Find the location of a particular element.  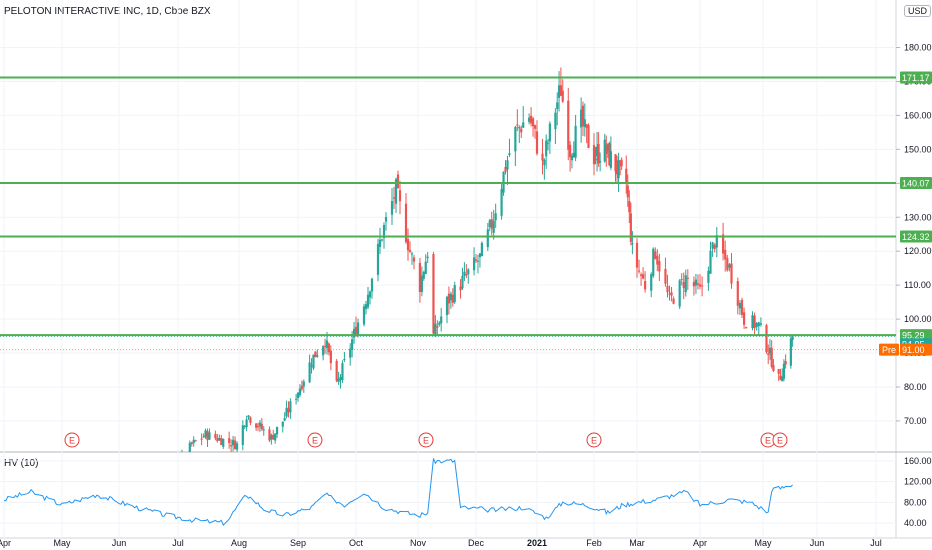

time-tick-label: Feb is located at coordinates (594, 543).